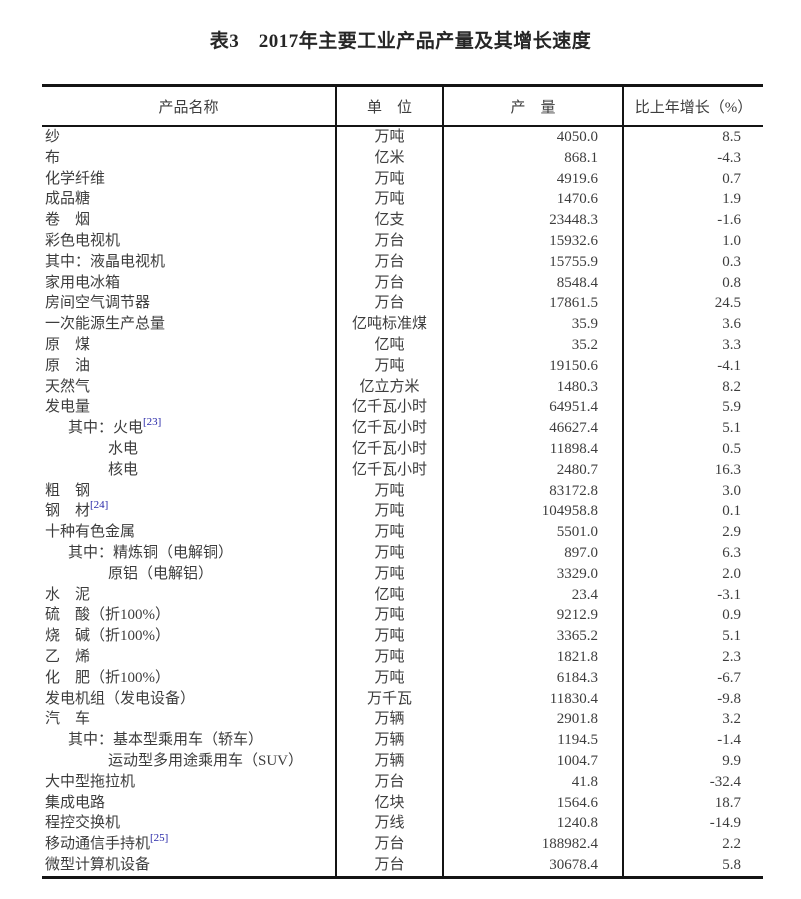 This screenshot has height=899, width=801. Describe the element at coordinates (532, 449) in the screenshot. I see `output-cell: 11898.4` at that location.